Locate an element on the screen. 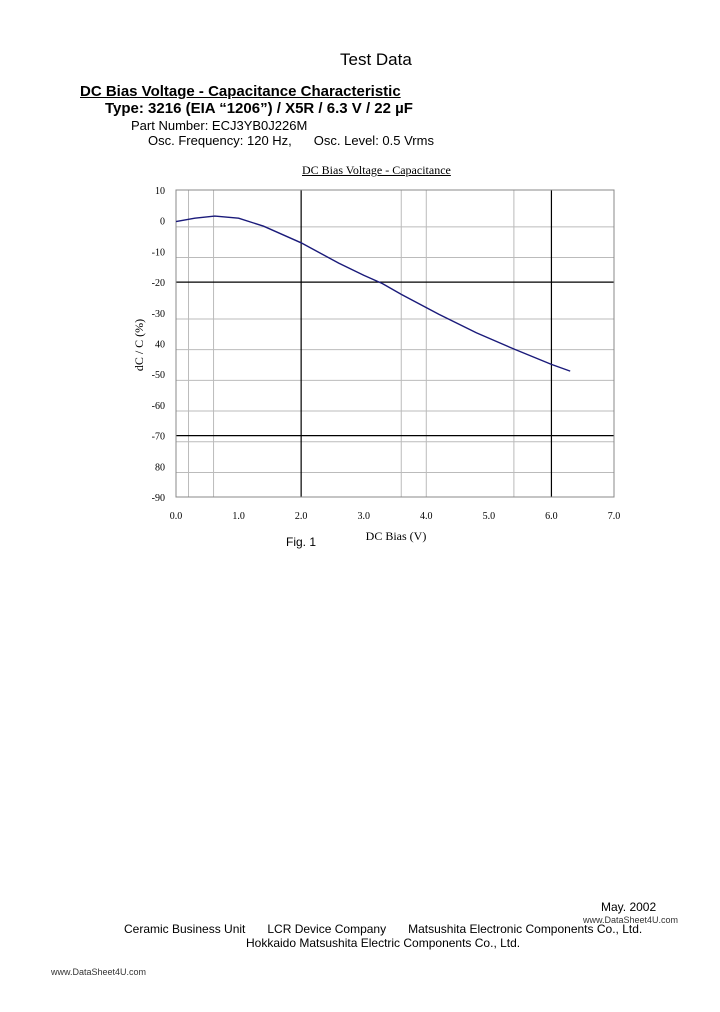  x-axis-ticks: 0.0 1.0 2.0 3.0 4.0 5.0 6.0 7.0 is located at coordinates (395, 516).